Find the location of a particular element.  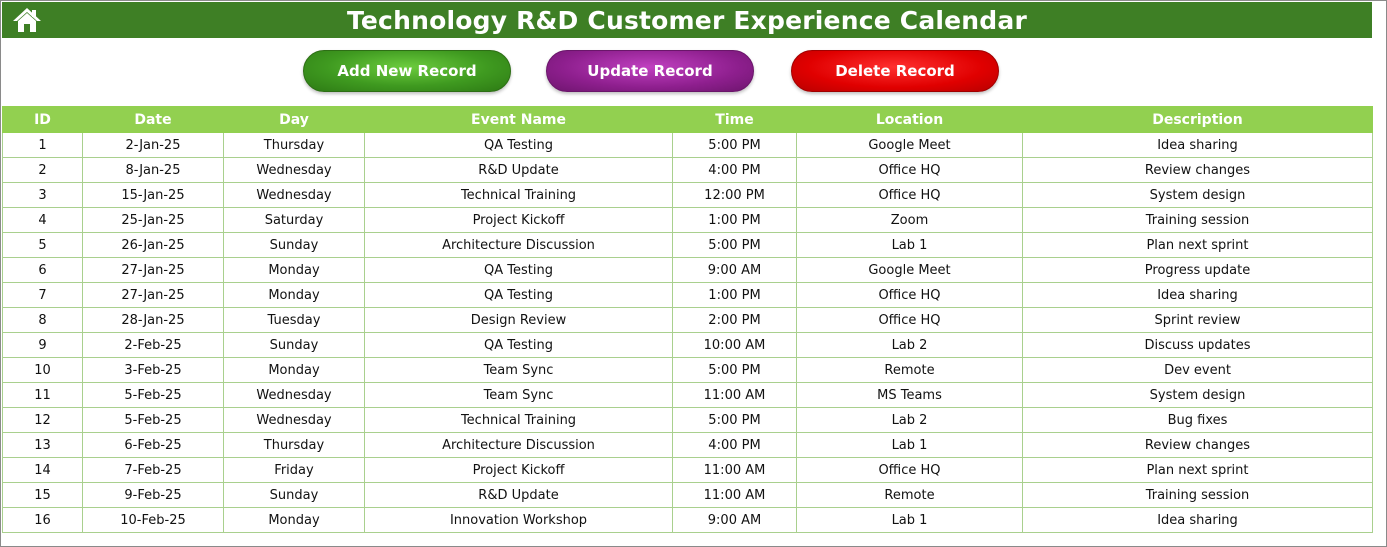

cell-date: 28-Jan-25 is located at coordinates (153, 320).